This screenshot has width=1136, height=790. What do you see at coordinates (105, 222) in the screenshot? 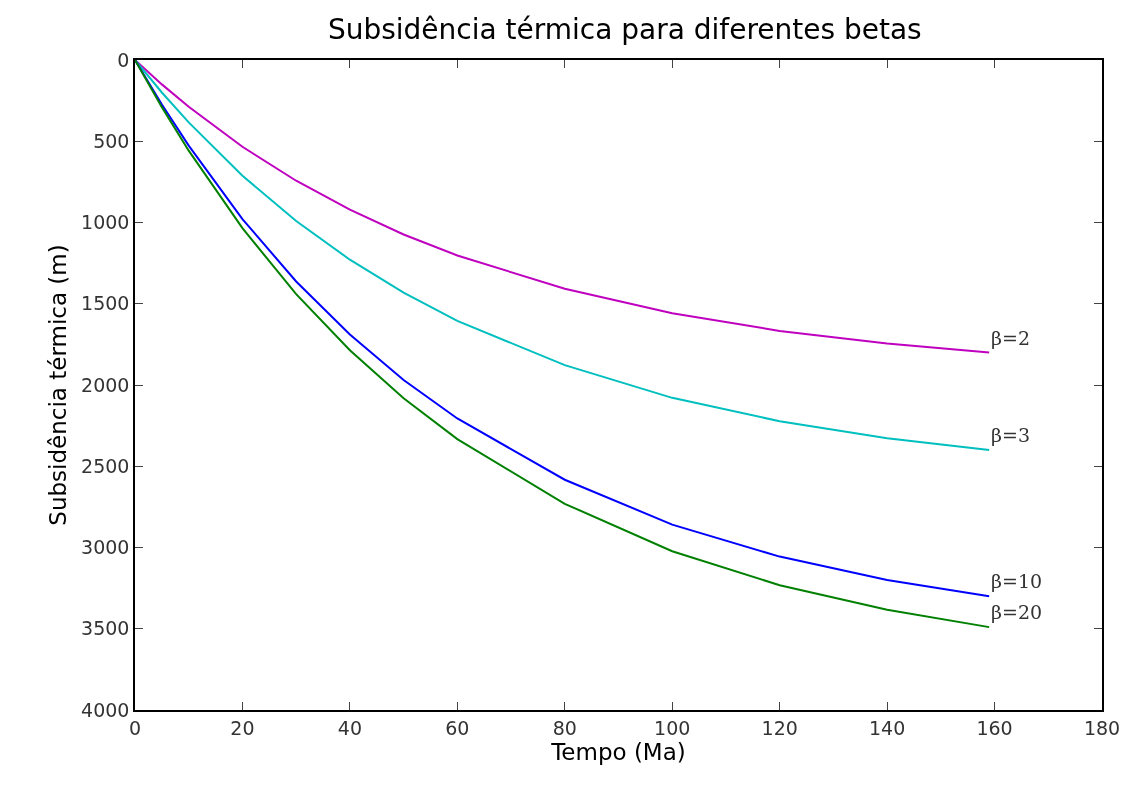
I see `y-tick-label: 1000` at bounding box center [105, 222].